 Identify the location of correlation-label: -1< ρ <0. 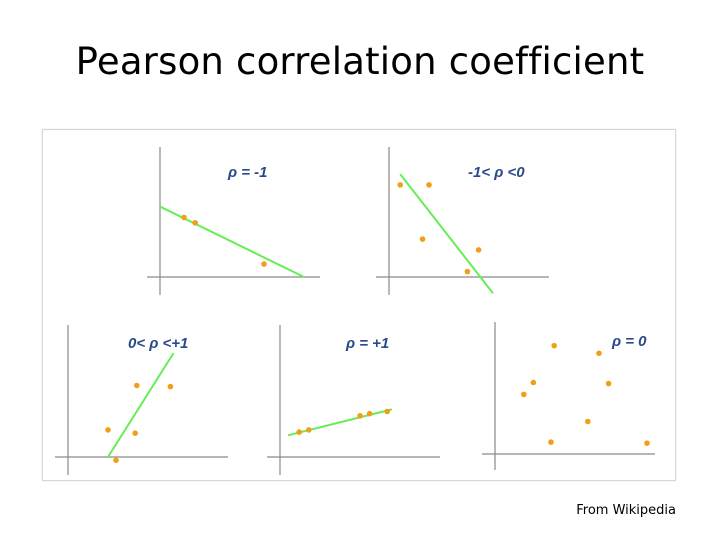
(496, 172).